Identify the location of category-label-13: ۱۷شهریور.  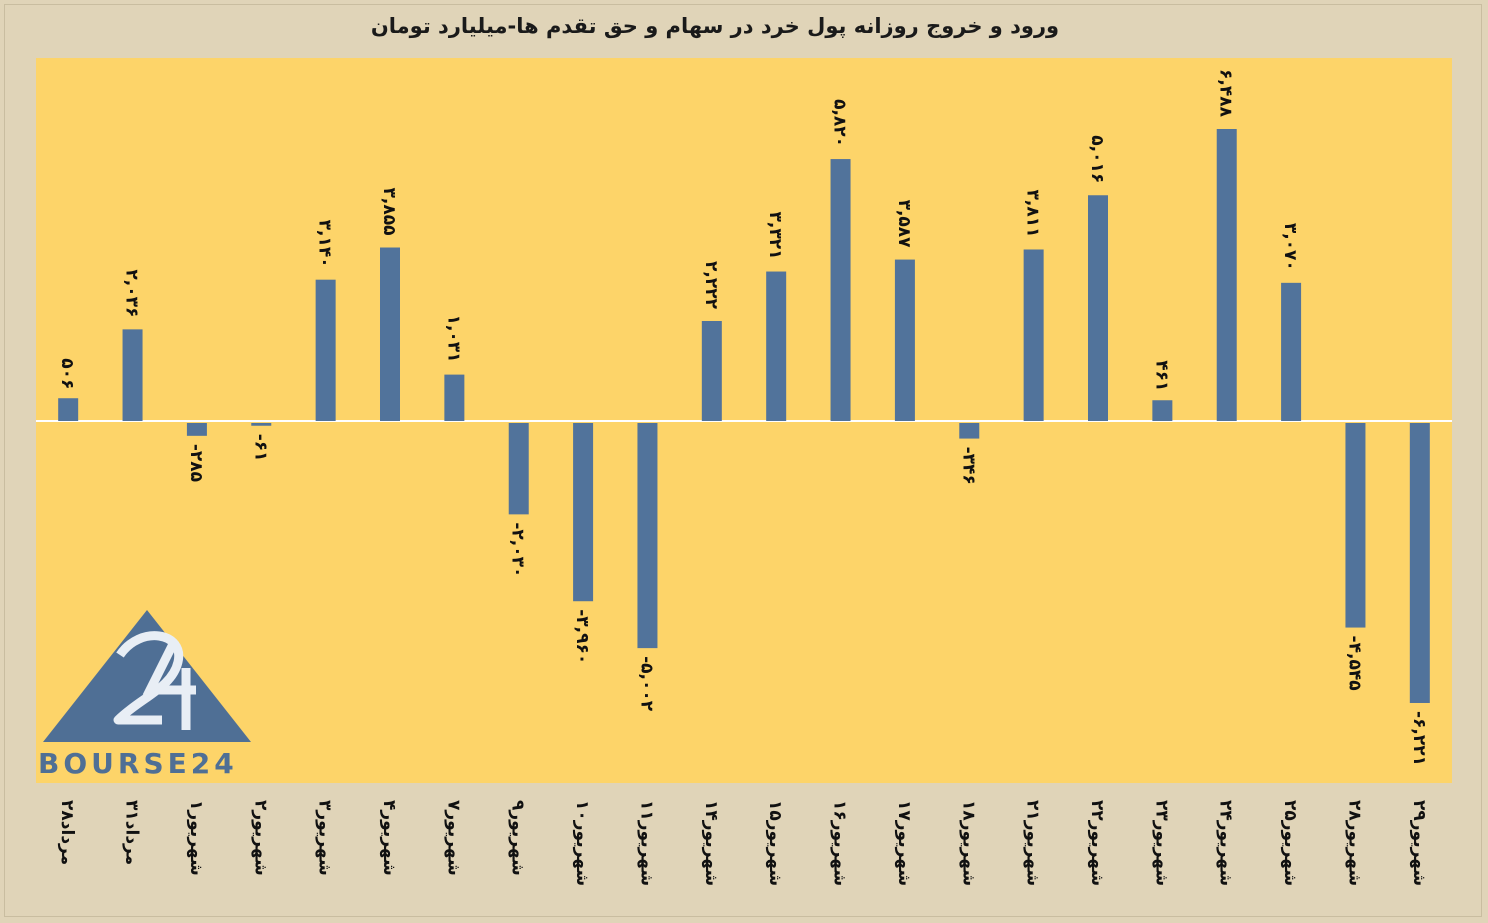
(904, 843).